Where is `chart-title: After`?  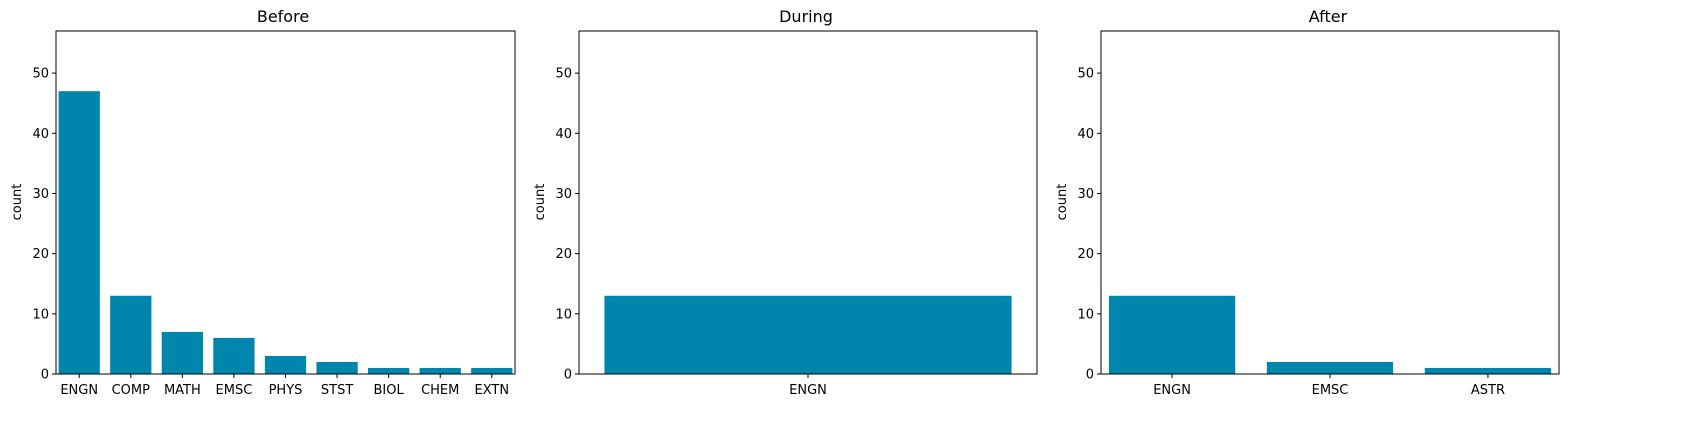
chart-title: After is located at coordinates (1328, 16).